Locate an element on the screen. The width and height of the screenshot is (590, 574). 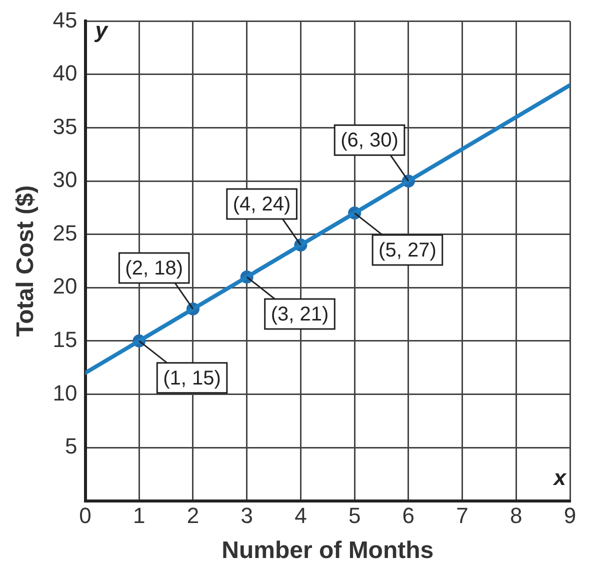
y-tick-label: 10 is located at coordinates (65, 393).